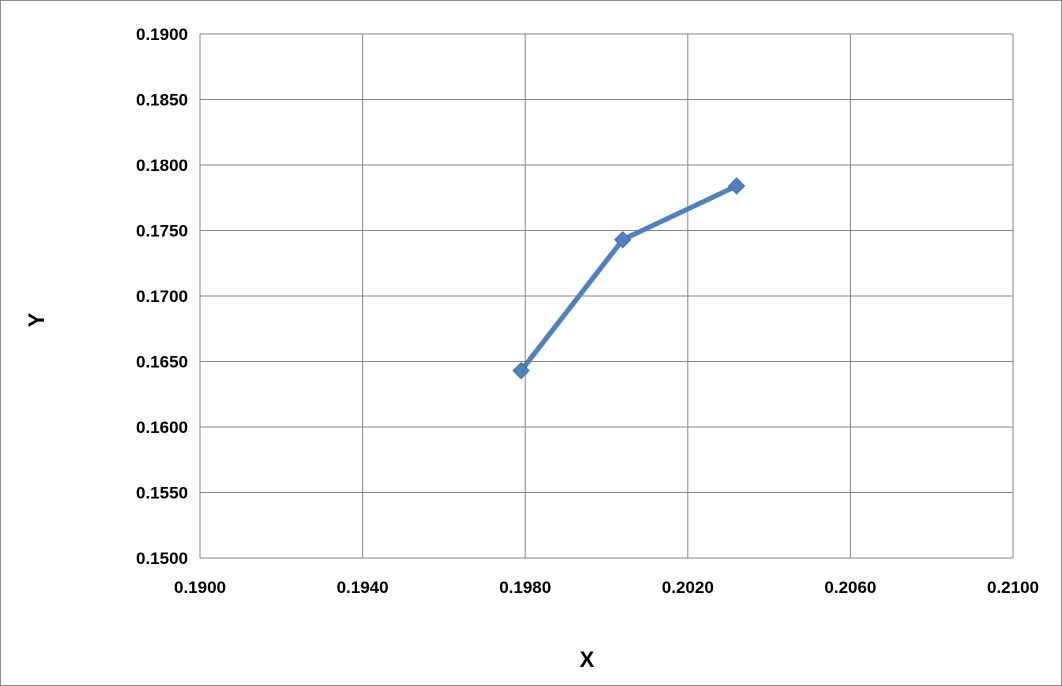 The height and width of the screenshot is (686, 1062). I want to click on y-tick-label: 0.1900, so click(162, 34).